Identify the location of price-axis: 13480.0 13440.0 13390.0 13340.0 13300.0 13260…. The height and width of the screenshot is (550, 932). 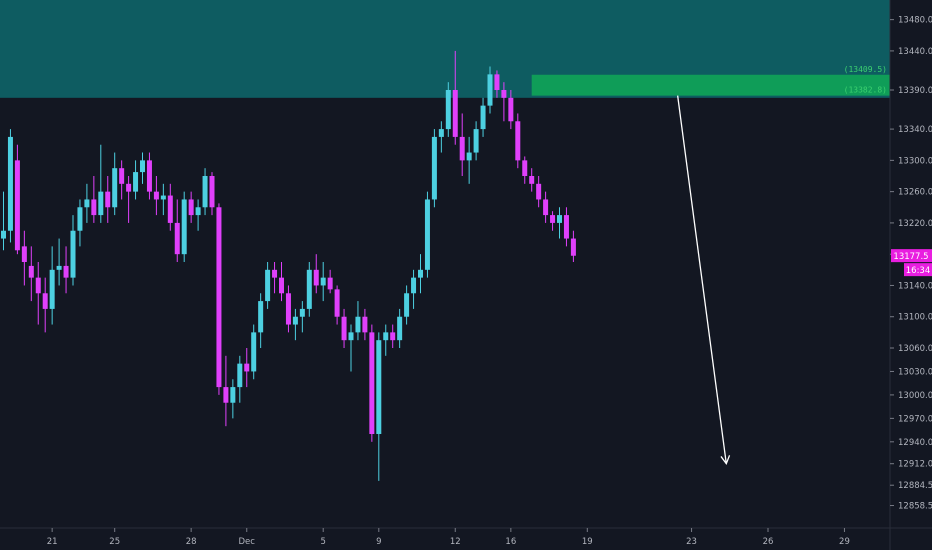
(911, 264).